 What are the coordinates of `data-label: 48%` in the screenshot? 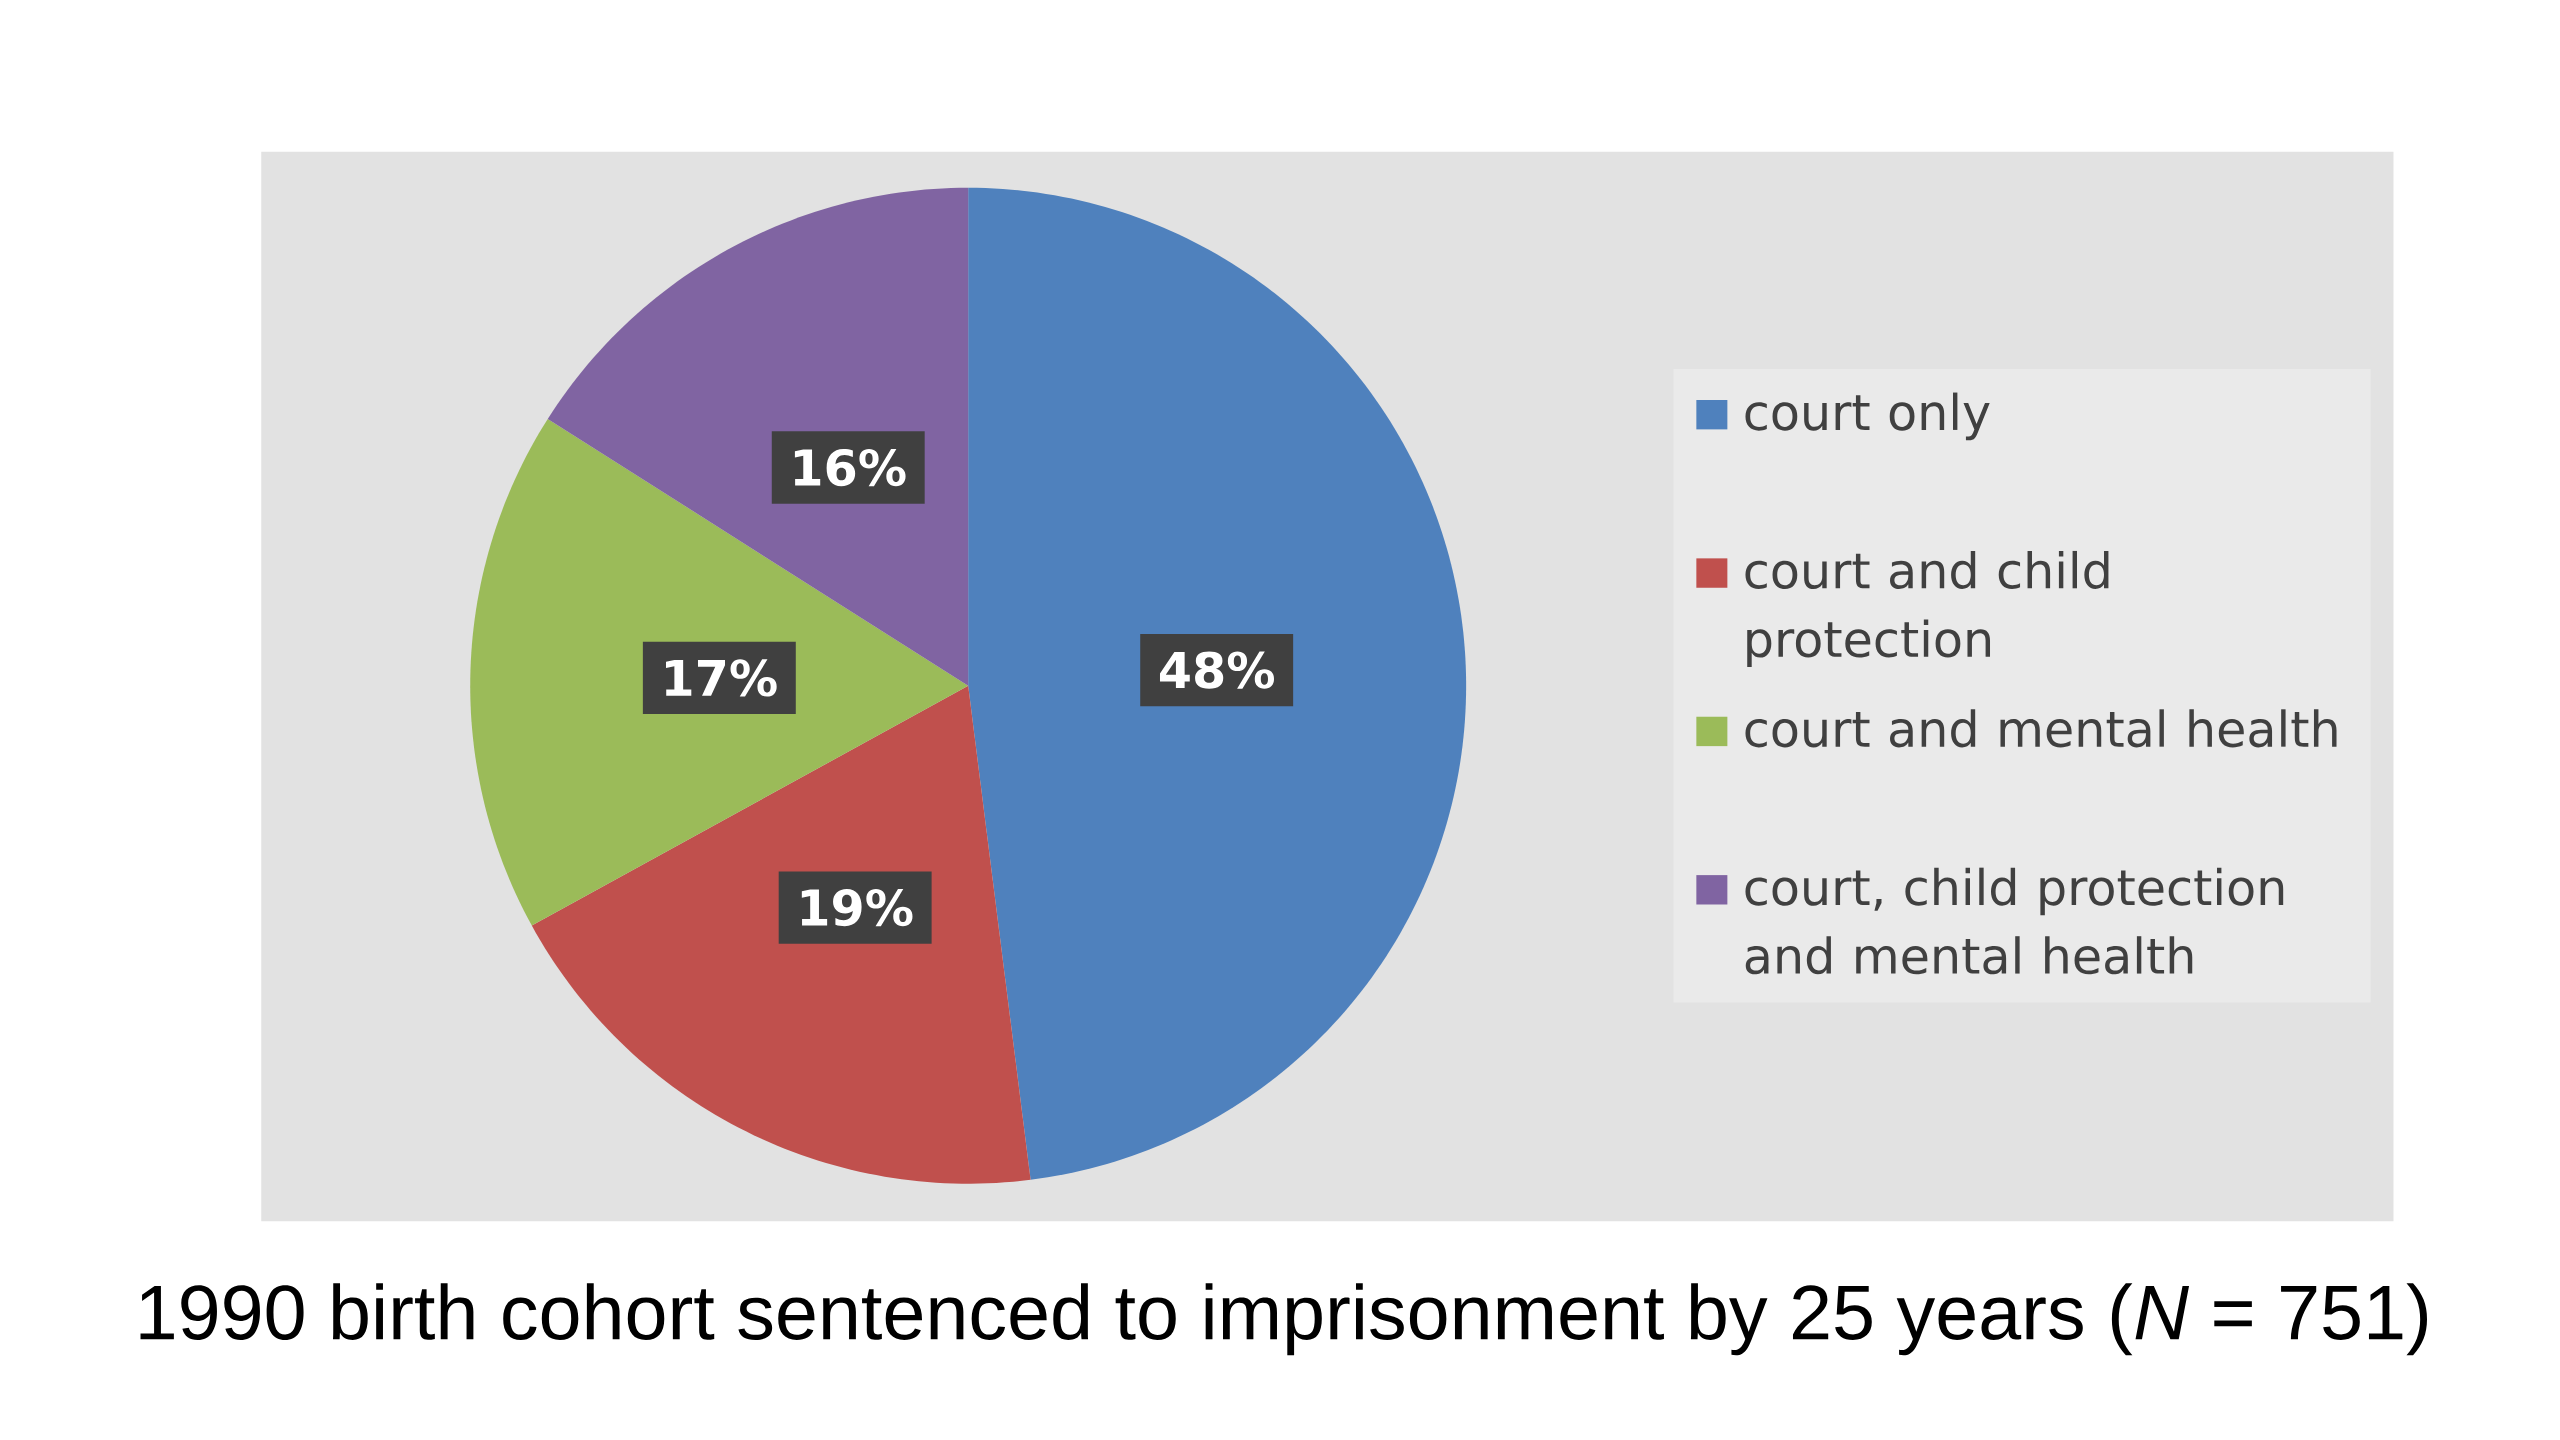 It's located at (1217, 670).